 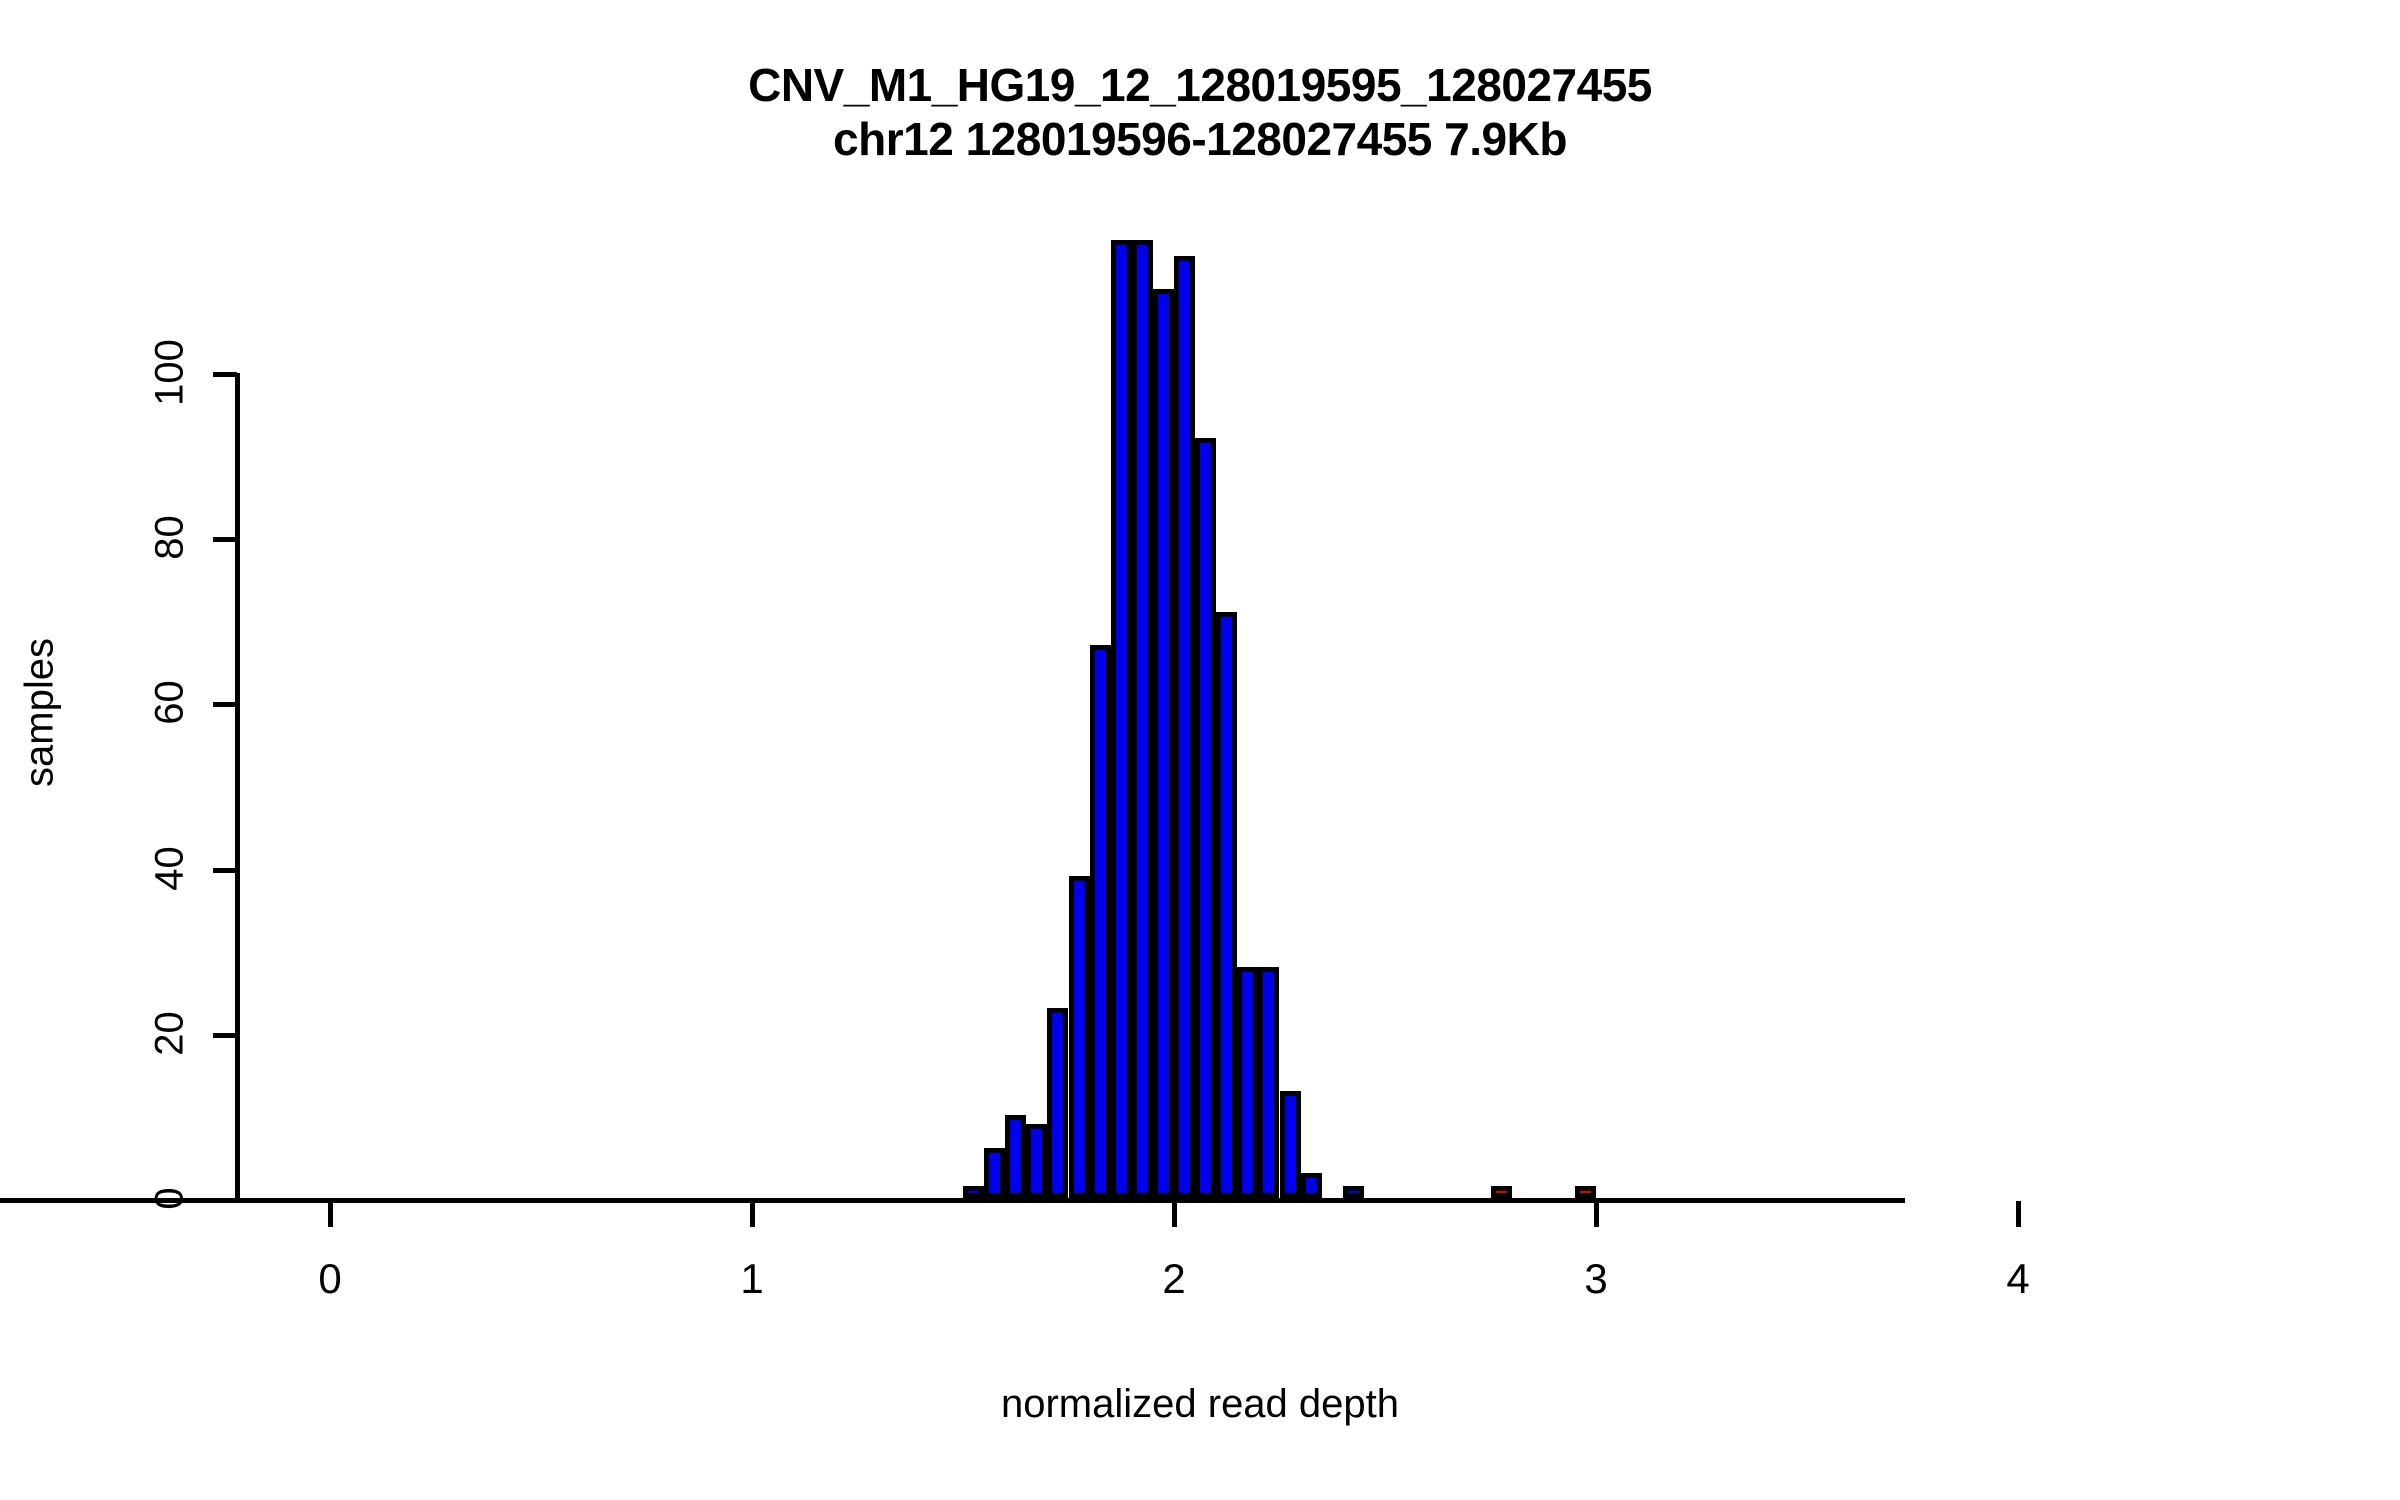 What do you see at coordinates (752, 1278) in the screenshot?
I see `x-axis-tick-label: 1` at bounding box center [752, 1278].